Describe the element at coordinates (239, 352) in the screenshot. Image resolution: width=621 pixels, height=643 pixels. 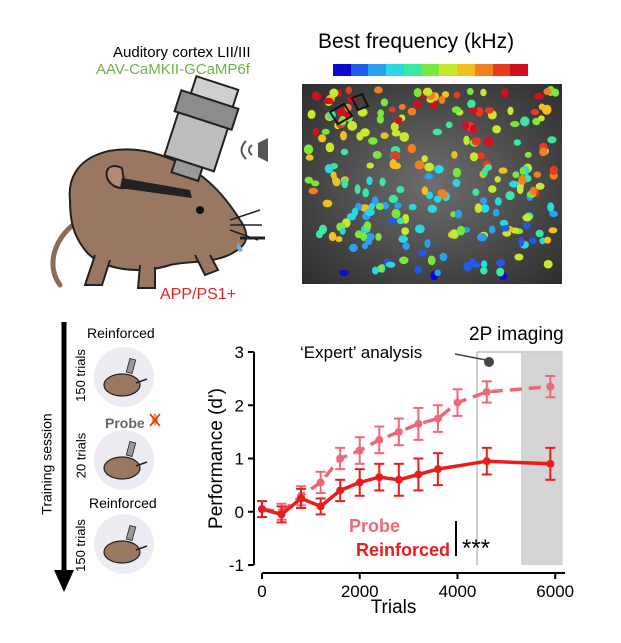
I see `y-tick-label: 3` at that location.